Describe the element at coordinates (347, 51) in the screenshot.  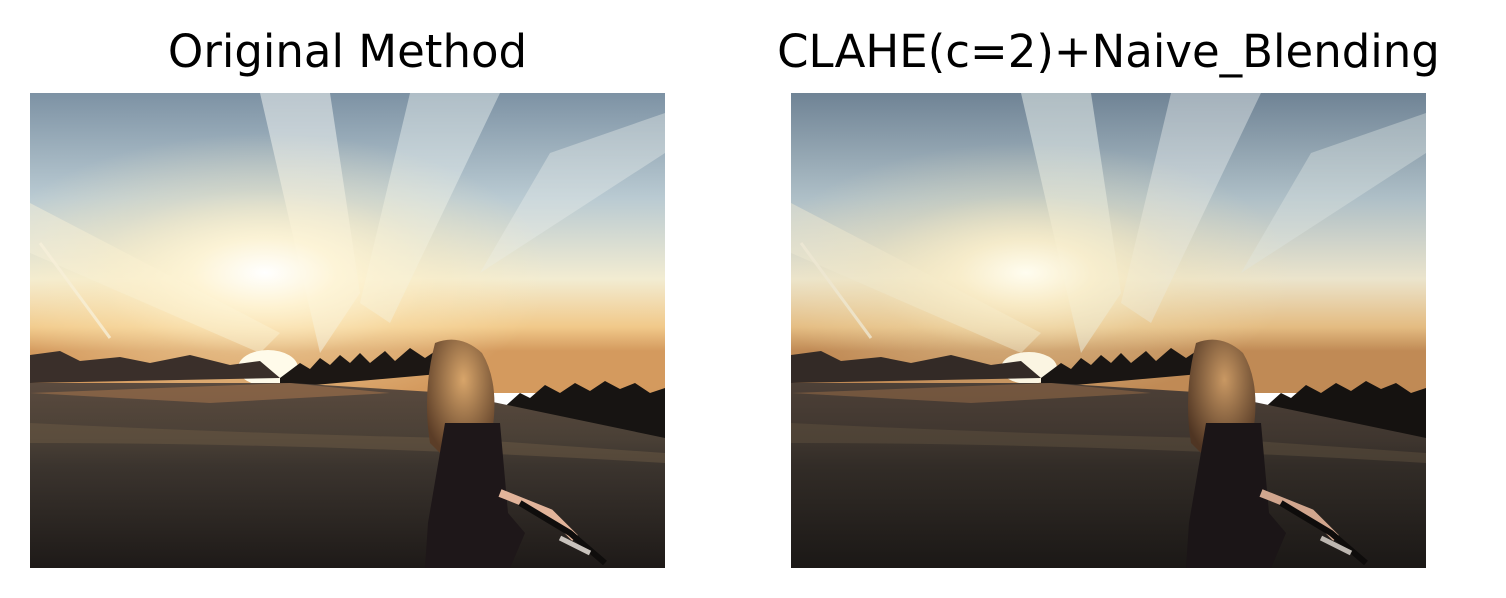
I see `panel-title-original: Original Method` at that location.